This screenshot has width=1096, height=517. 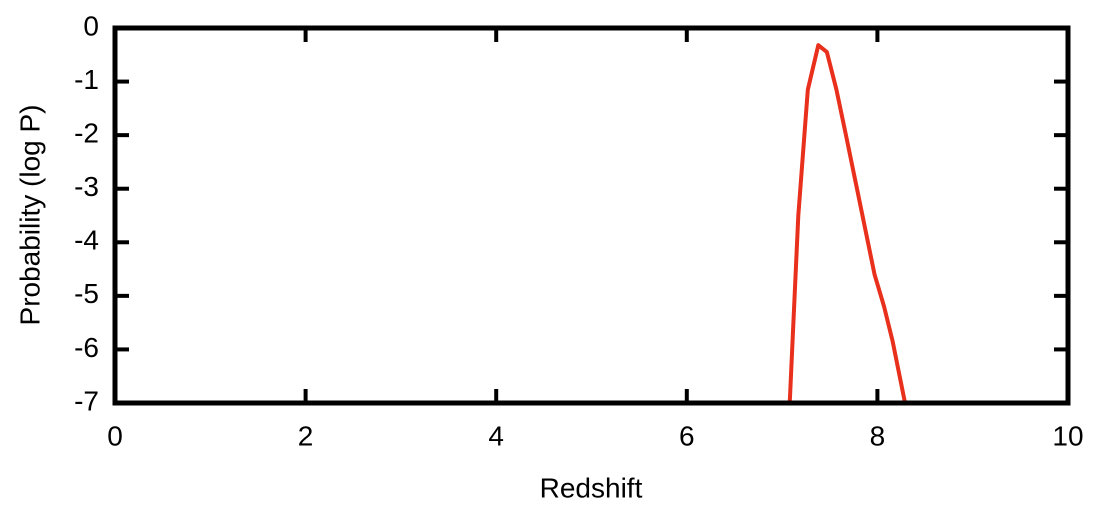 I want to click on x-tick-label: 0, so click(x=115, y=435).